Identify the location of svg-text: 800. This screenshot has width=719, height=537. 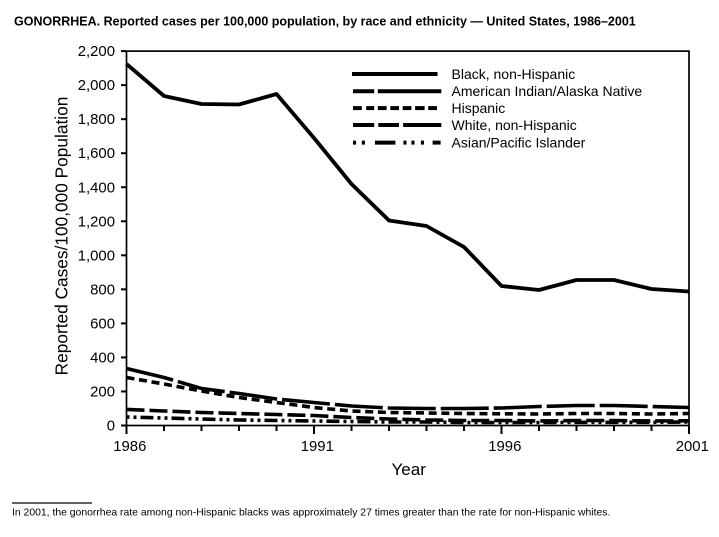
(102, 290).